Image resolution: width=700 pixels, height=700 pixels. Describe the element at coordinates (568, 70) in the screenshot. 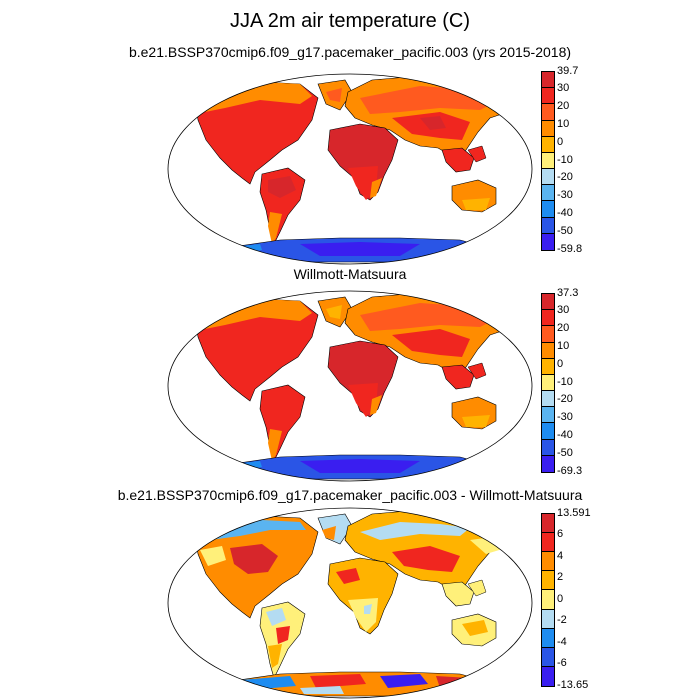

I see `colorbar-label: 39.7` at that location.